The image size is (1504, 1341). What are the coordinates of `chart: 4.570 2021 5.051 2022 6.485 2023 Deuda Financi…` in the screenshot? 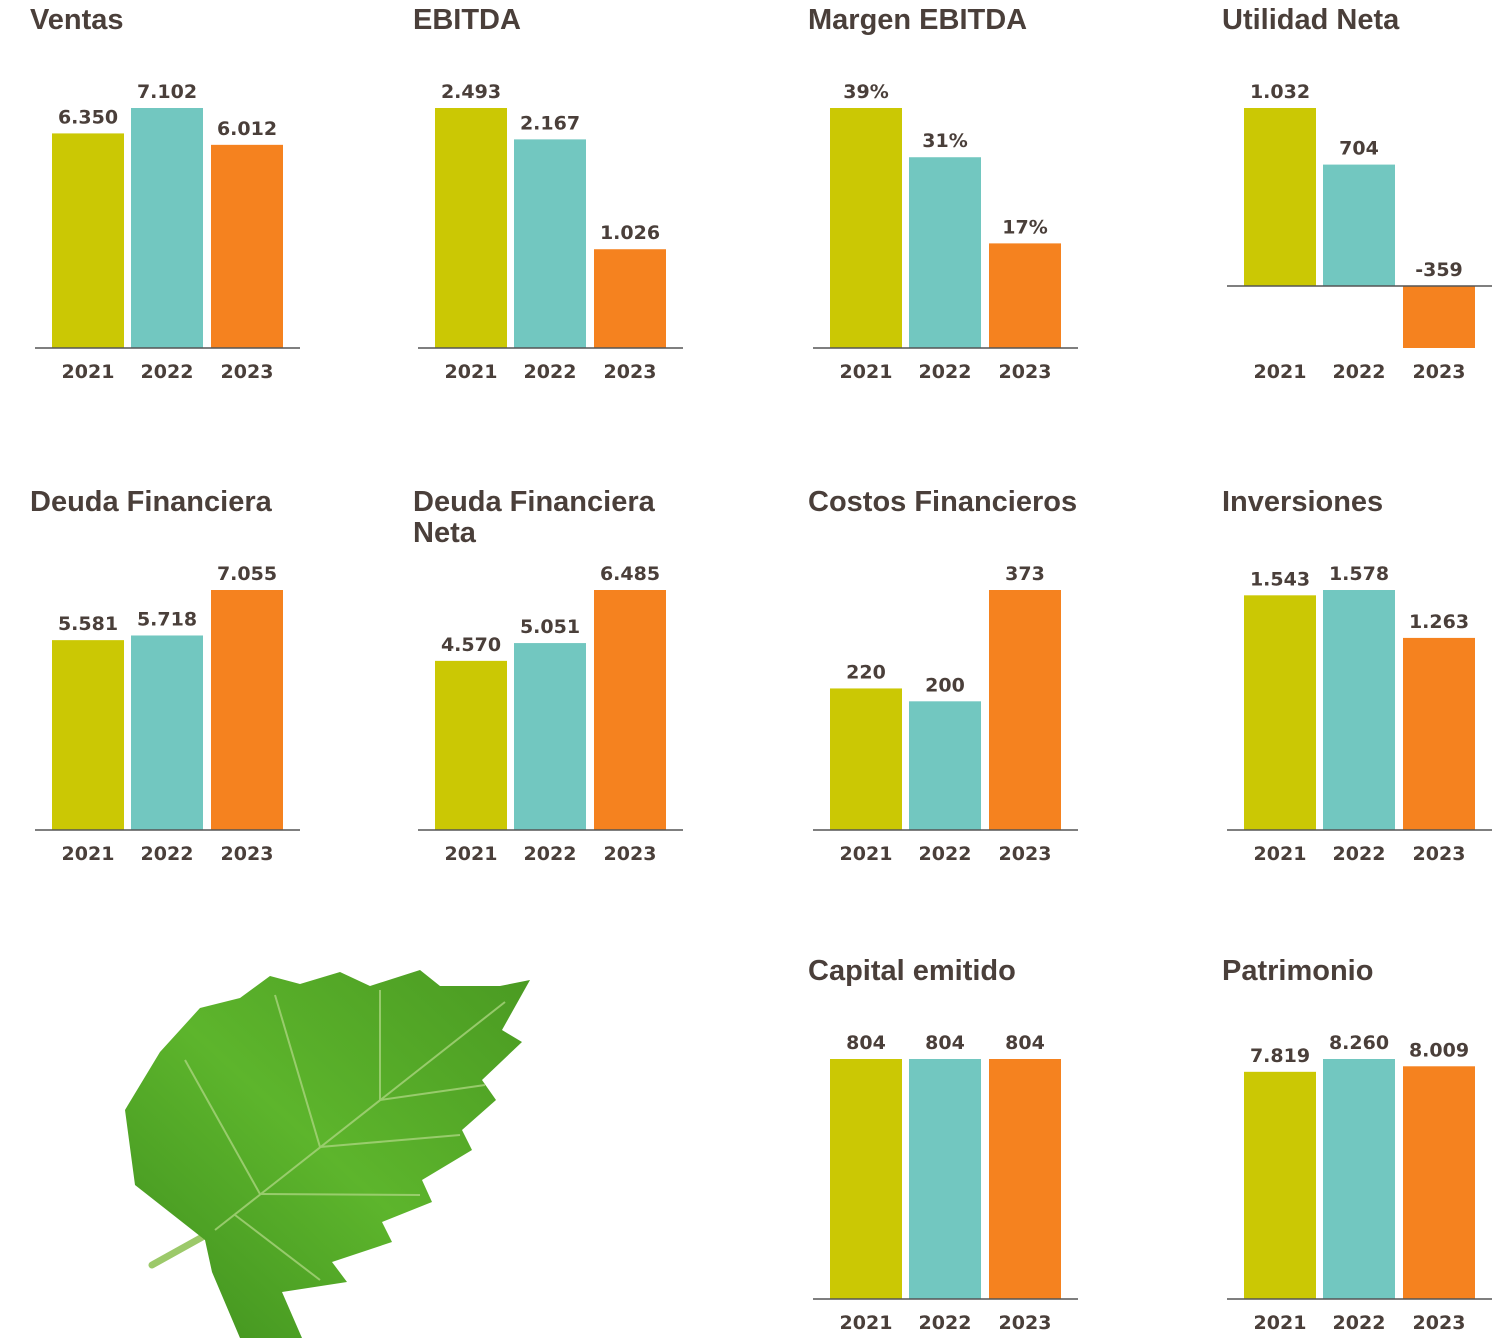 It's located at (563, 679).